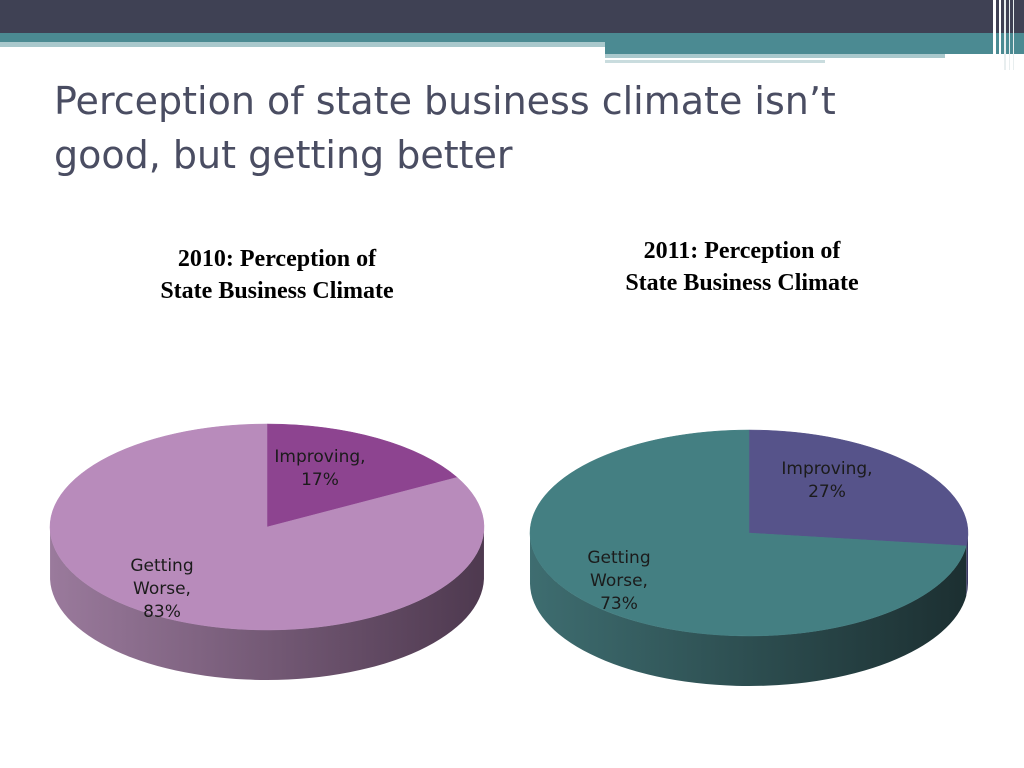 This screenshot has height=768, width=1024. What do you see at coordinates (512, 16) in the screenshot?
I see `header-dark-bar` at bounding box center [512, 16].